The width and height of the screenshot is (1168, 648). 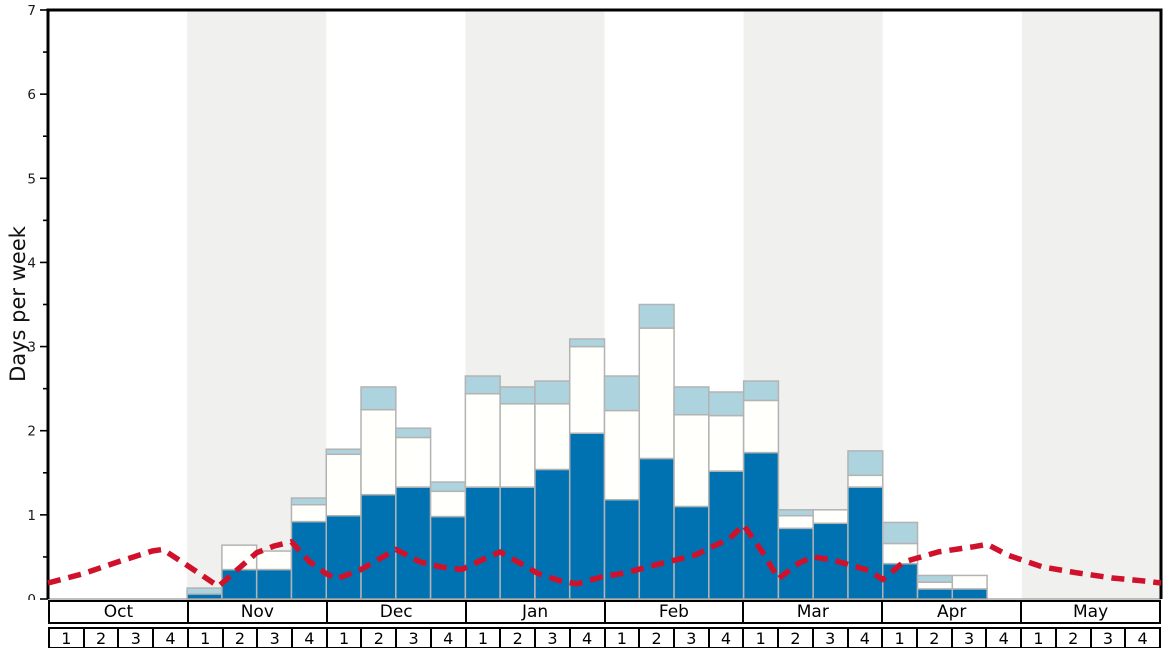 I want to click on y-tick-label: 3, so click(x=31, y=348).